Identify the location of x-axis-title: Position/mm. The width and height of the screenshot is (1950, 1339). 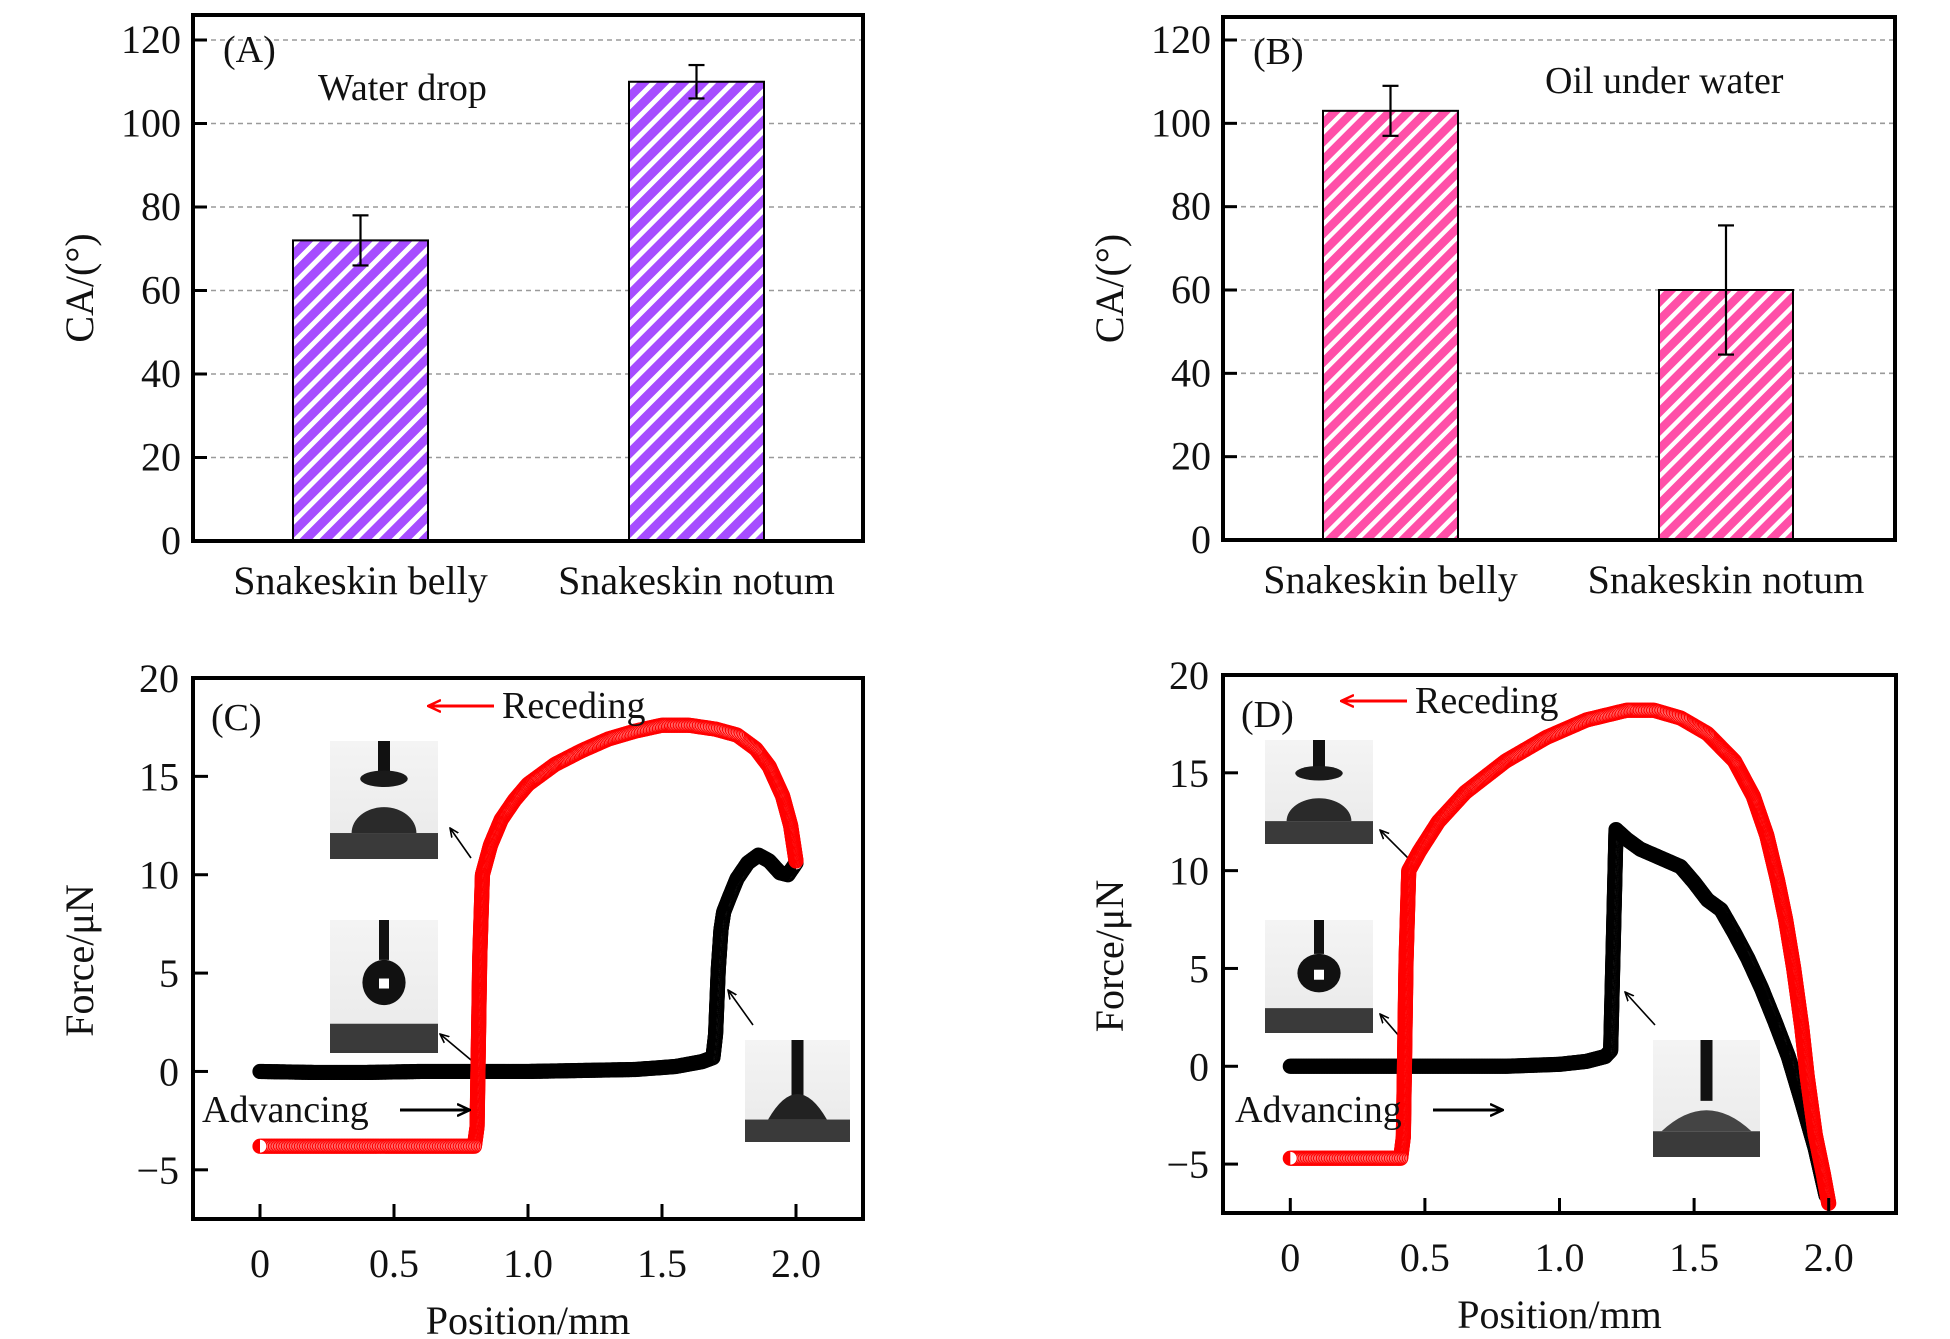
(528, 1318).